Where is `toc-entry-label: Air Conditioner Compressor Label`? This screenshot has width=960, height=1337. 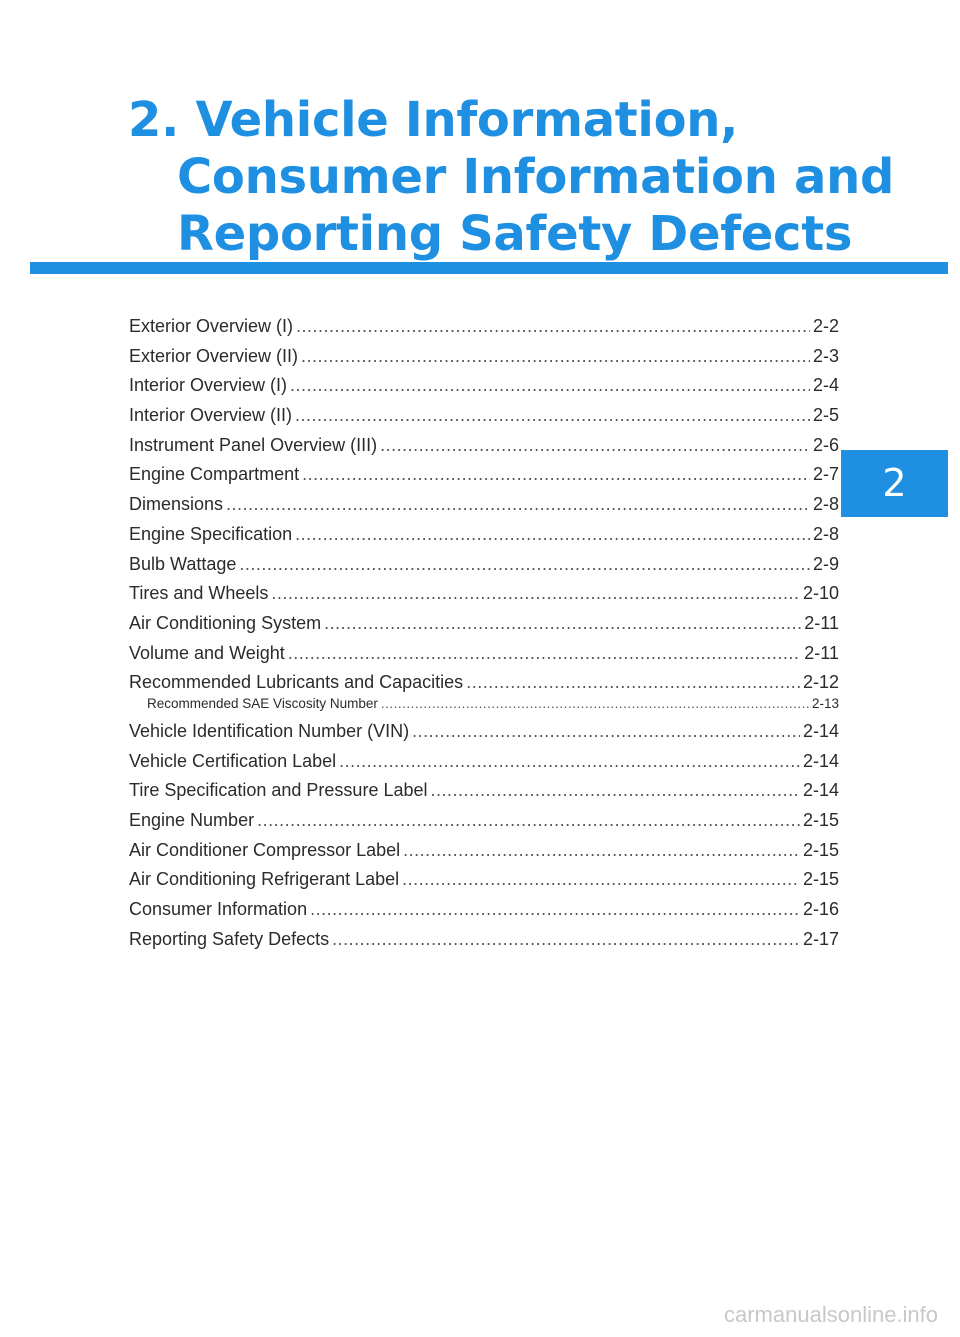
toc-entry-label: Air Conditioner Compressor Label is located at coordinates (265, 849).